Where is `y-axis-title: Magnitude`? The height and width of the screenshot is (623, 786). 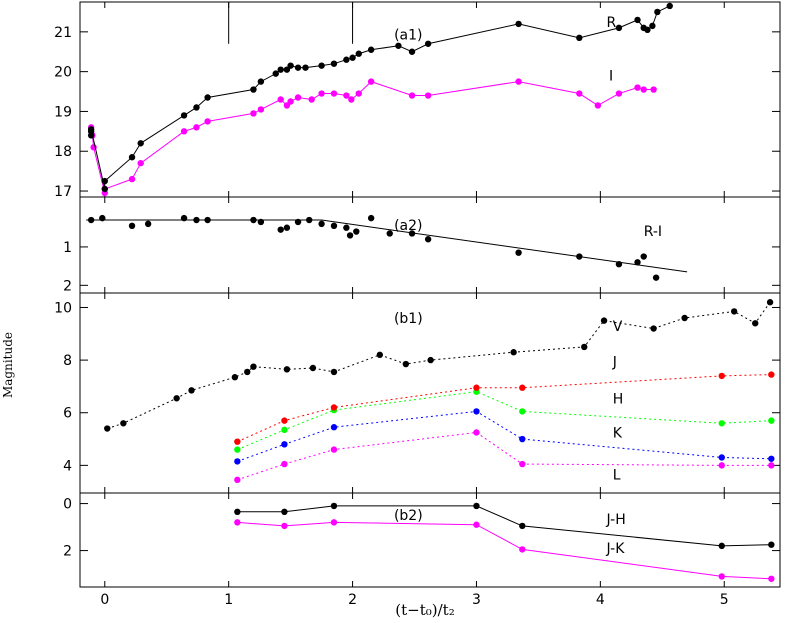
y-axis-title: Magnitude is located at coordinates (8, 365).